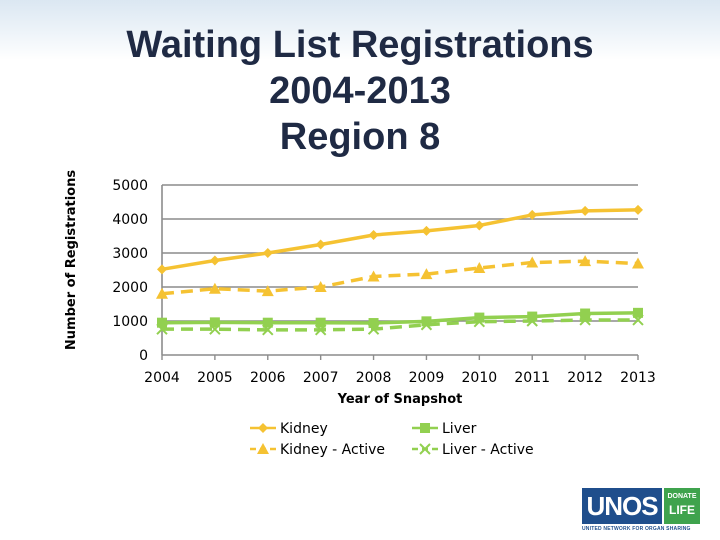  I want to click on y-axis-title: Number of Registrations, so click(71, 260).